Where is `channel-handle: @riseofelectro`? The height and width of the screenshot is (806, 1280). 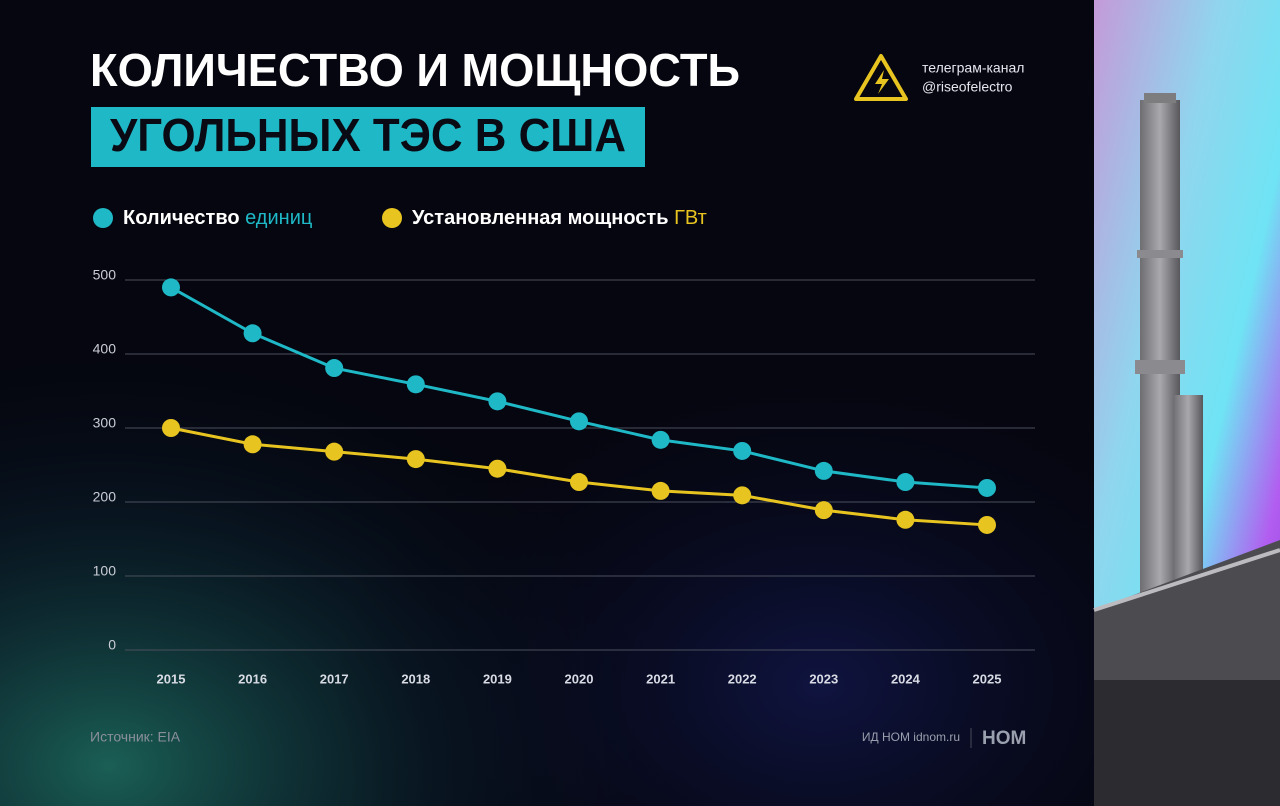 channel-handle: @riseofelectro is located at coordinates (967, 87).